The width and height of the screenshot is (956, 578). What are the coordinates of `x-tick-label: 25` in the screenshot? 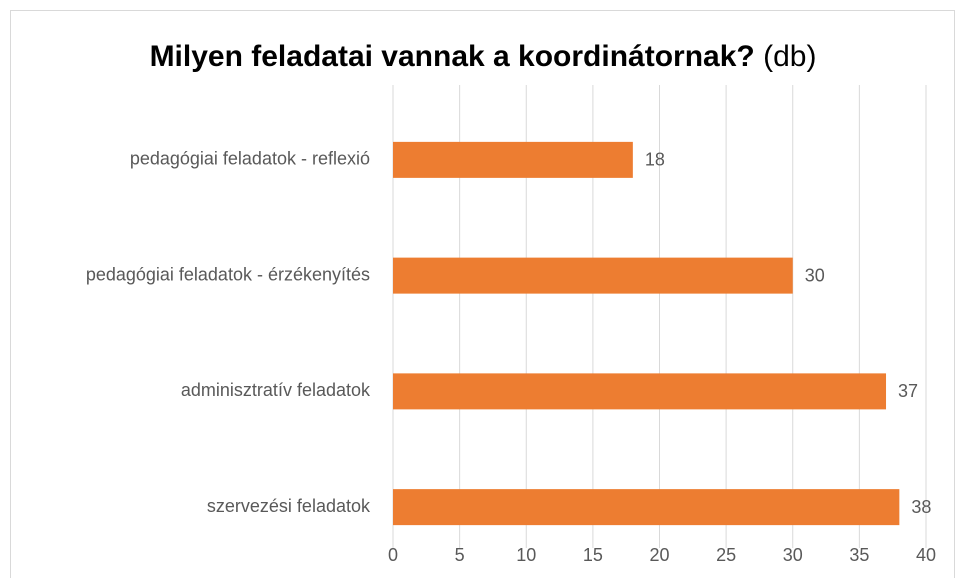 It's located at (726, 555).